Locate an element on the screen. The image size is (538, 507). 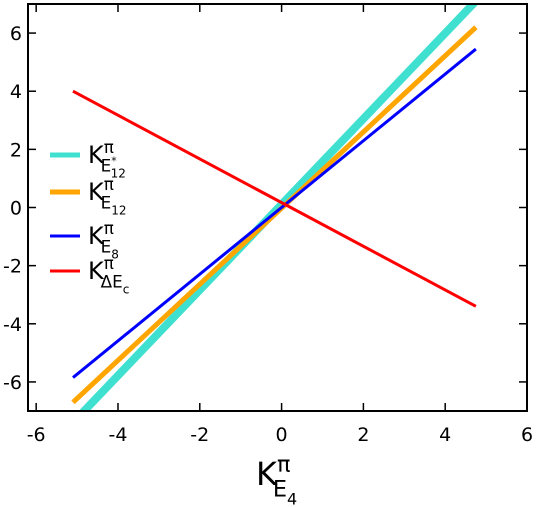
x-axis-label-main: K is located at coordinates (267, 474).